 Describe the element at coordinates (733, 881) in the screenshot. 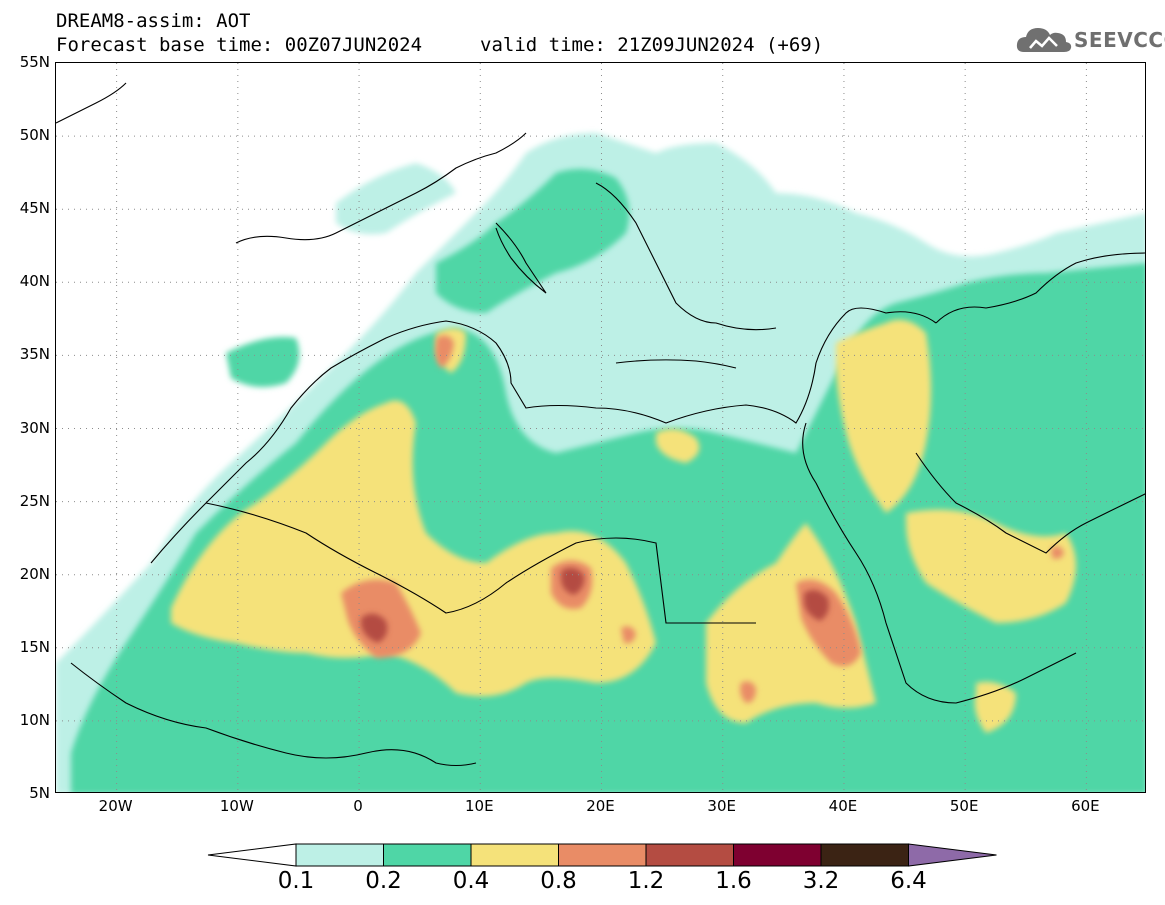

I see `colorbar-label: 1.6` at that location.